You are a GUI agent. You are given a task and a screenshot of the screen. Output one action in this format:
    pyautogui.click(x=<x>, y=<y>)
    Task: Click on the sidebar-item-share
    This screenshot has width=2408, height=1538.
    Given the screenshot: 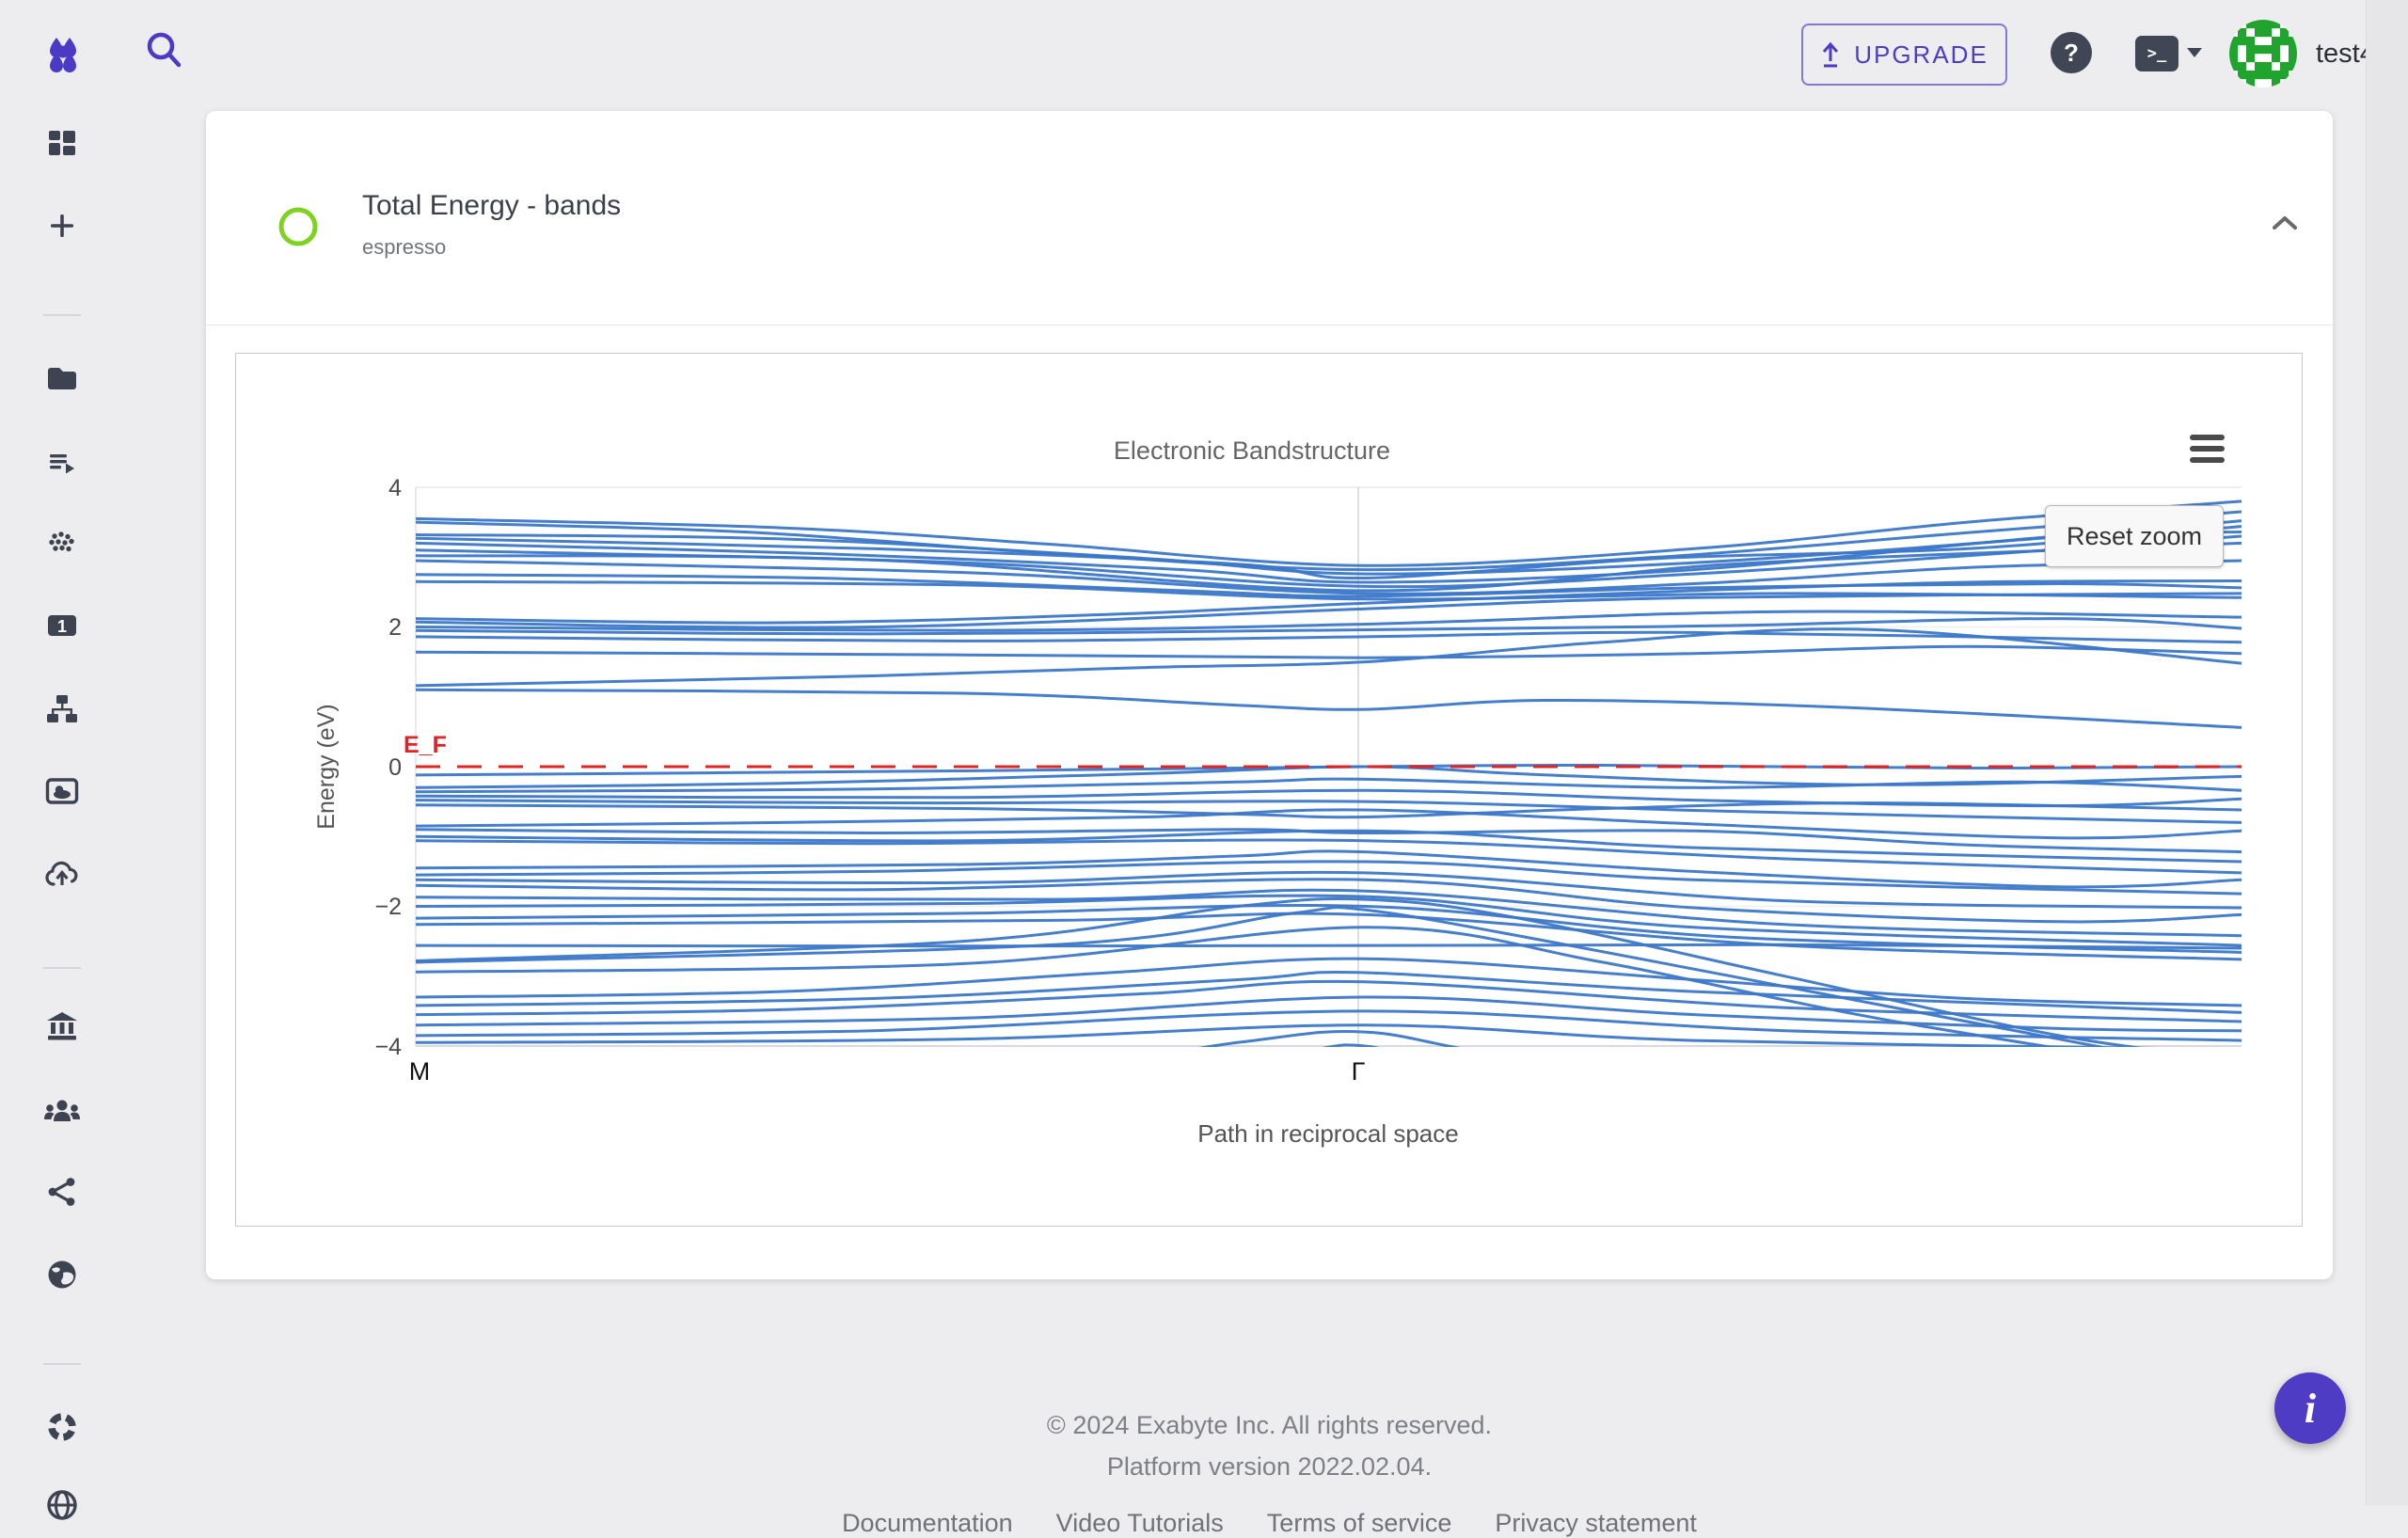 What is the action you would take?
    pyautogui.click(x=62, y=1192)
    